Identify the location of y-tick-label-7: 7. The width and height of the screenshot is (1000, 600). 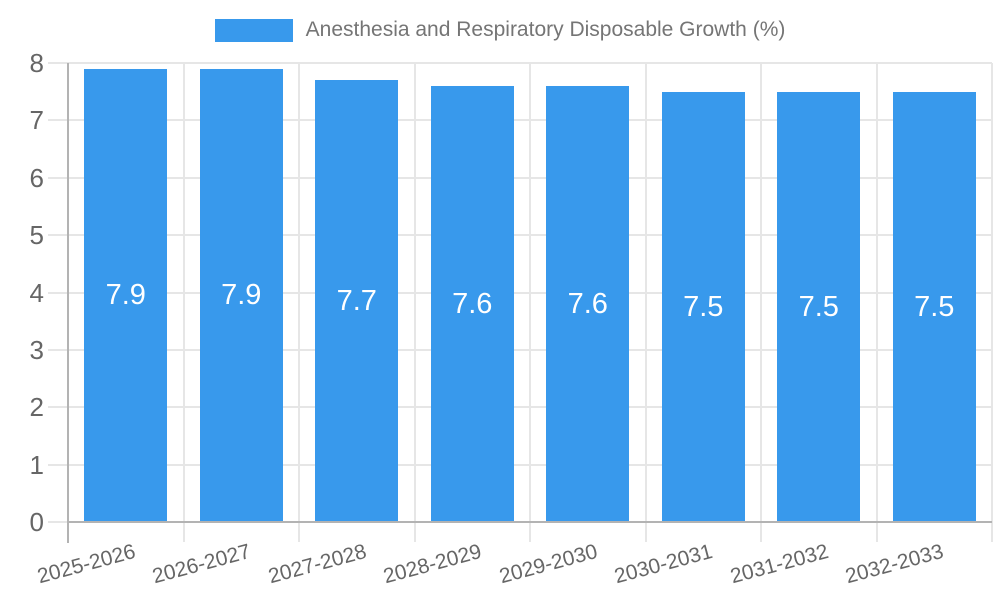
(36, 120).